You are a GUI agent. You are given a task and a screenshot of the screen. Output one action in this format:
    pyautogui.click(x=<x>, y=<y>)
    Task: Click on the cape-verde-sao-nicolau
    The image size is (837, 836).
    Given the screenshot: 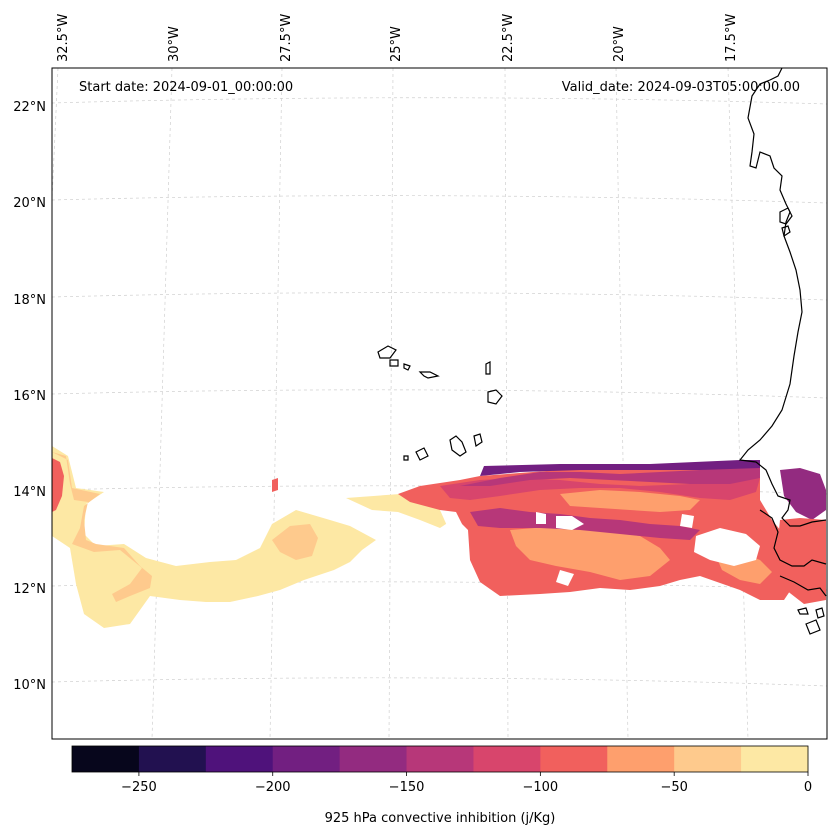 What is the action you would take?
    pyautogui.click(x=429, y=375)
    